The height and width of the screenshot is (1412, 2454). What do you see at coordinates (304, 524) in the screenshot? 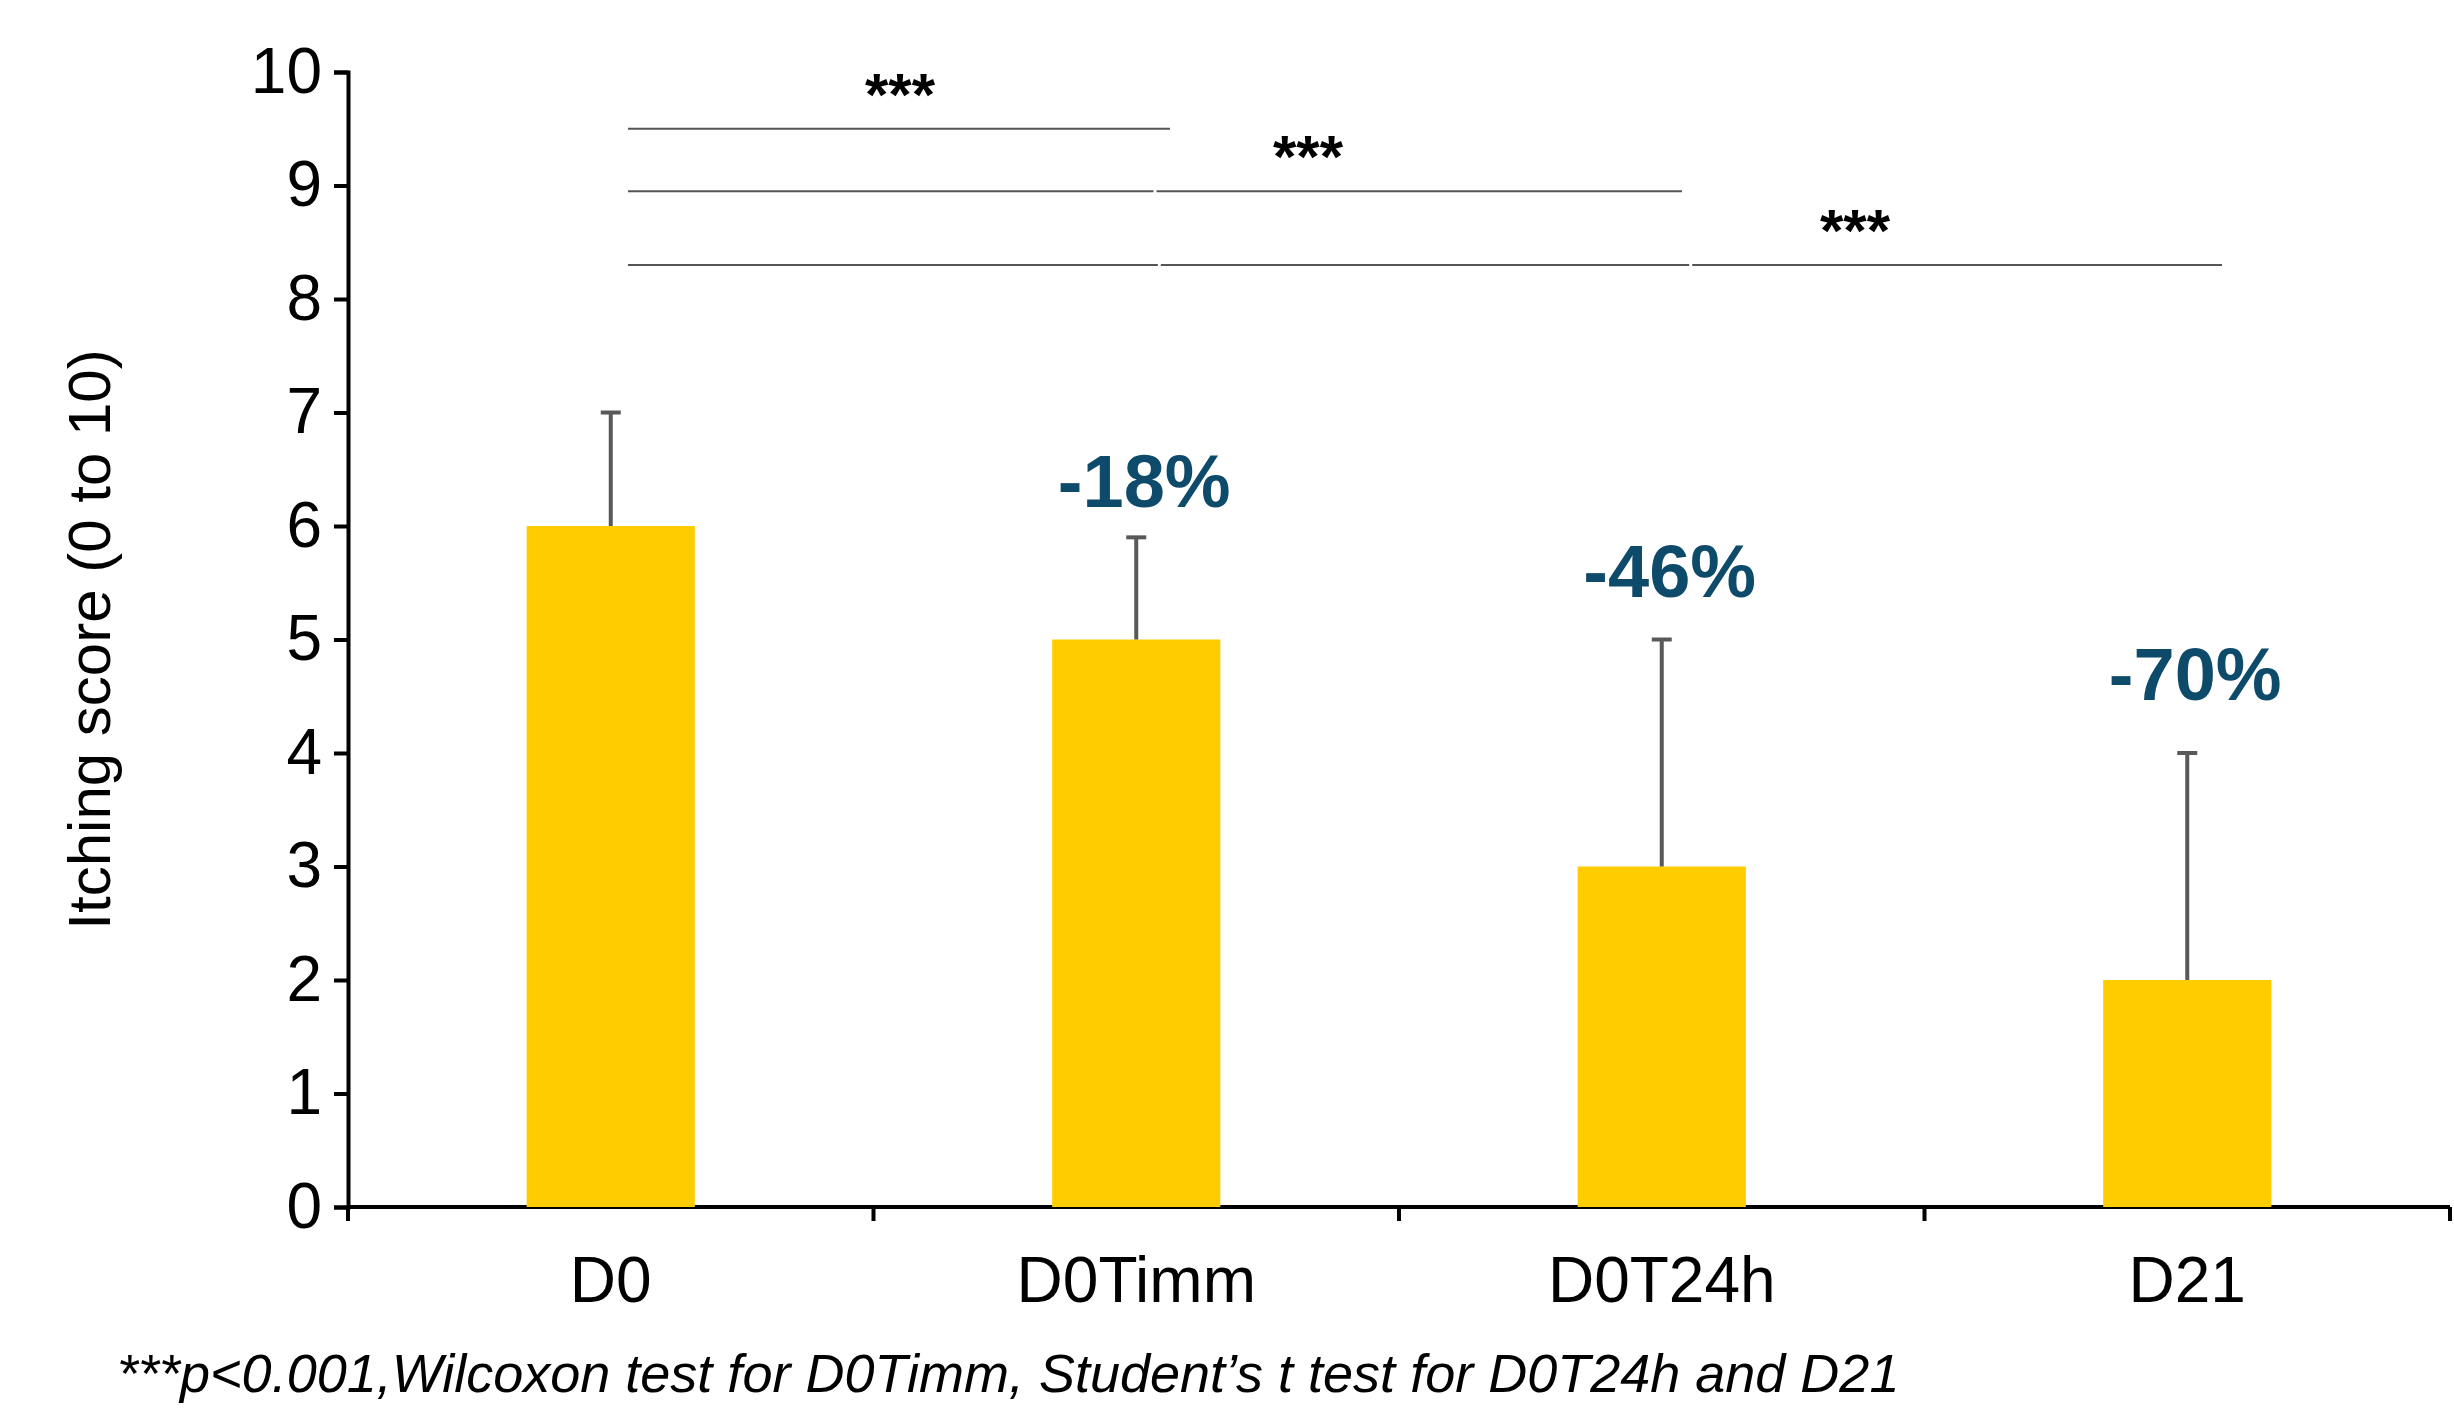
I see `y-tick-label: 6` at bounding box center [304, 524].